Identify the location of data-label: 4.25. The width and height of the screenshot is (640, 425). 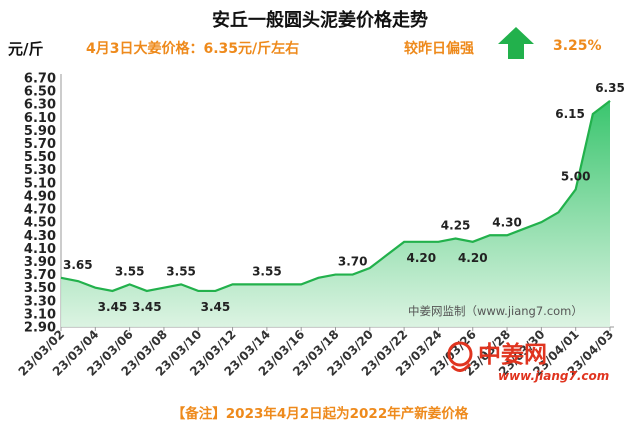
(456, 226).